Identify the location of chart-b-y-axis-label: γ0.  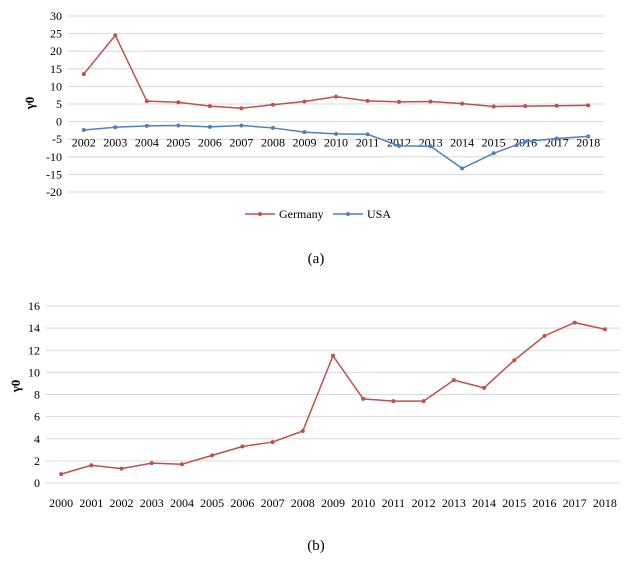
(15, 387).